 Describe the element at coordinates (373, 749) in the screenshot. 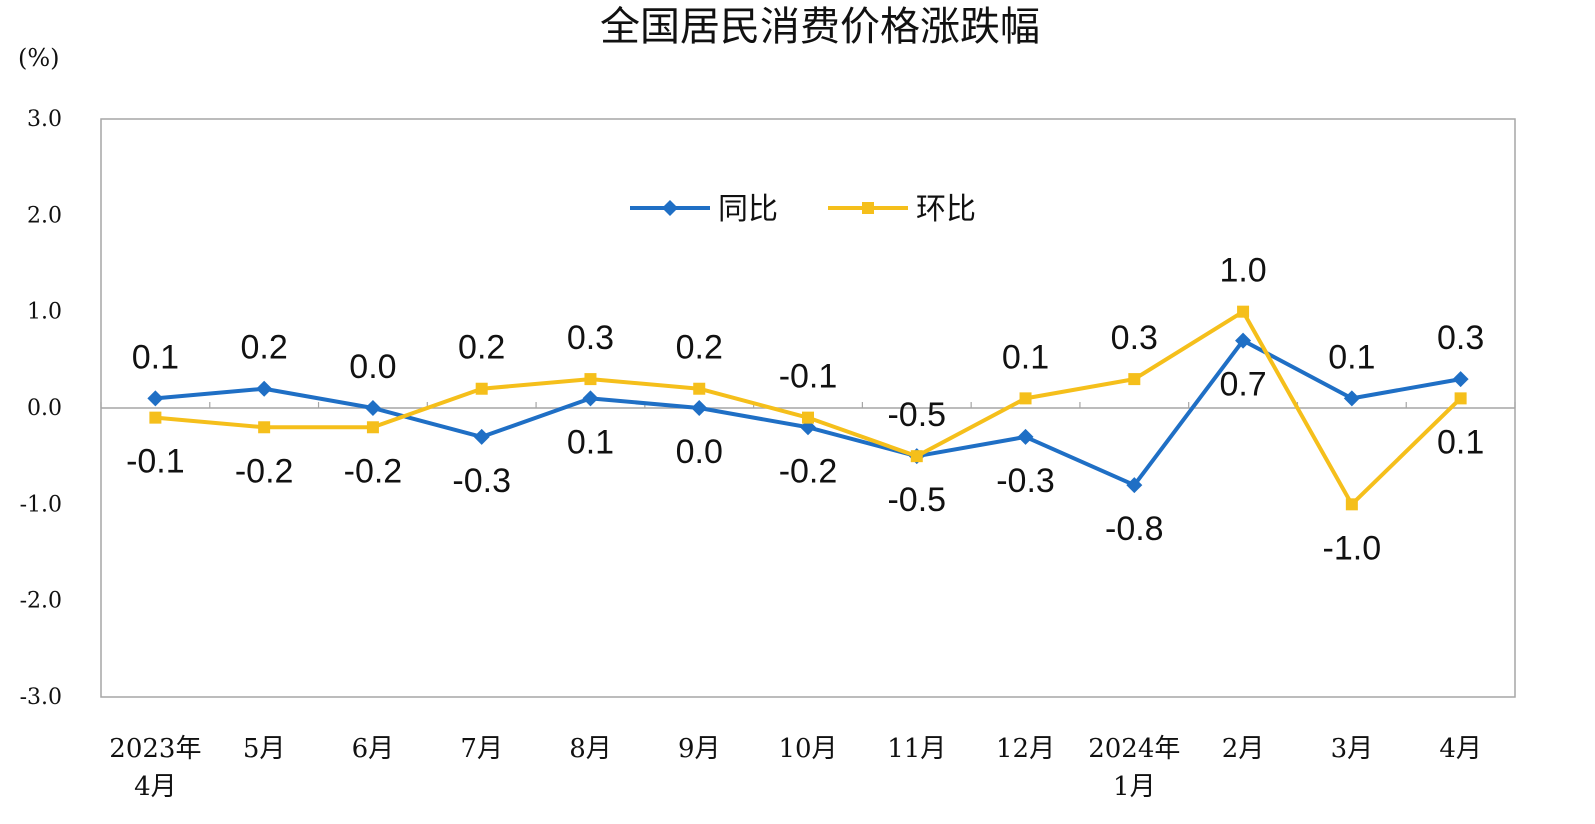

I see `x-tick-label: 6月` at that location.